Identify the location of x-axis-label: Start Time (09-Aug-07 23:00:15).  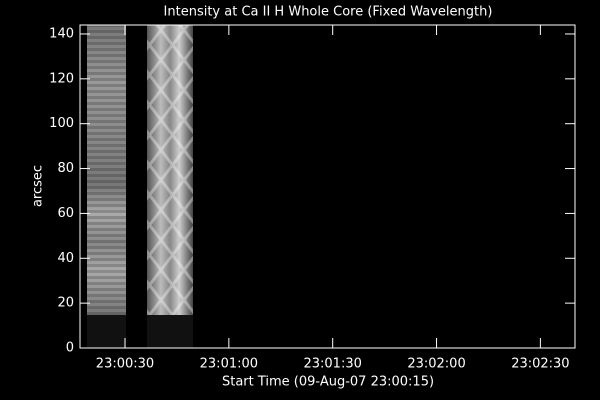
(328, 382).